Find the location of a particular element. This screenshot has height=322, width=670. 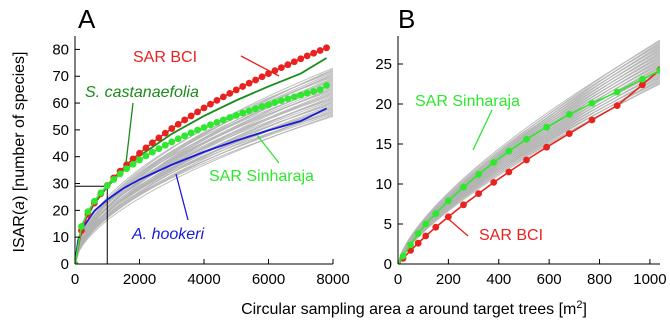

y-tick-label: 10 is located at coordinates (383, 184).